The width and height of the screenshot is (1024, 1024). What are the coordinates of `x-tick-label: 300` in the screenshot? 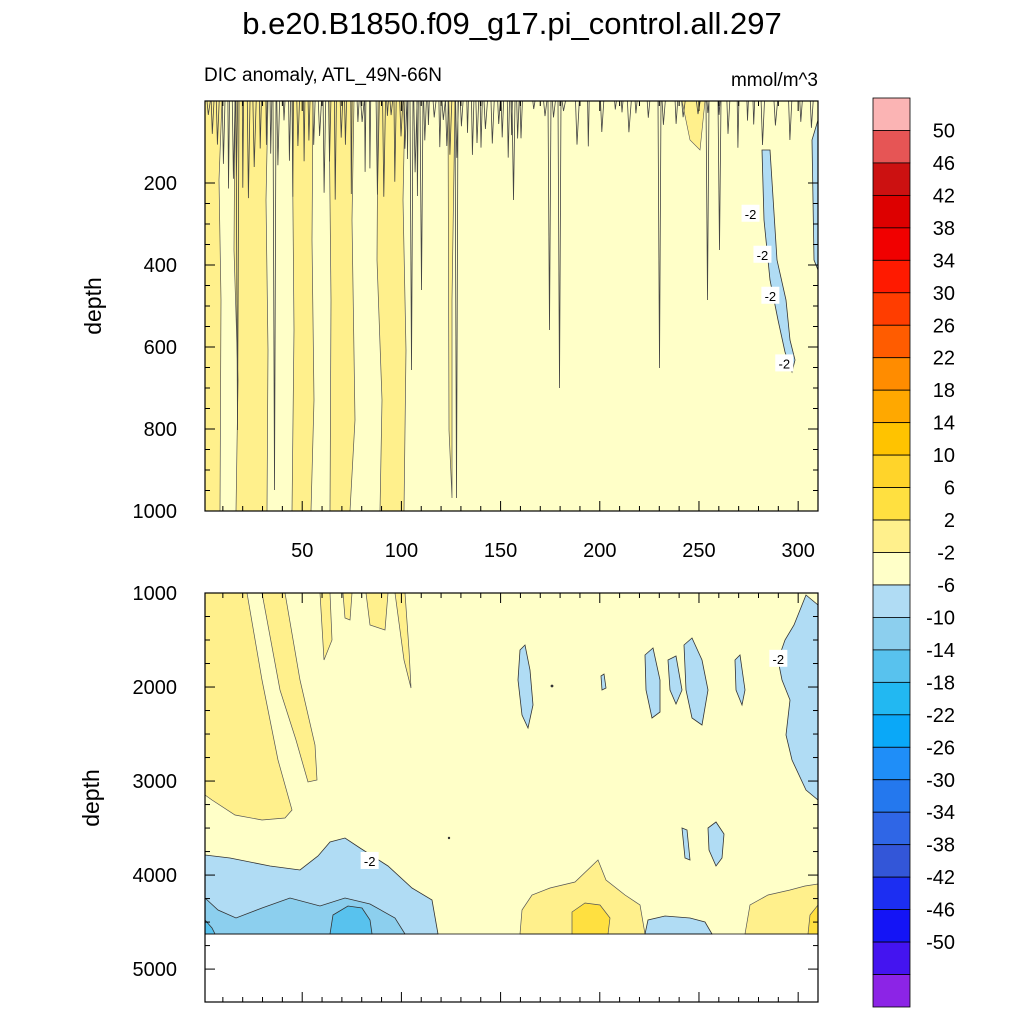 It's located at (797, 551).